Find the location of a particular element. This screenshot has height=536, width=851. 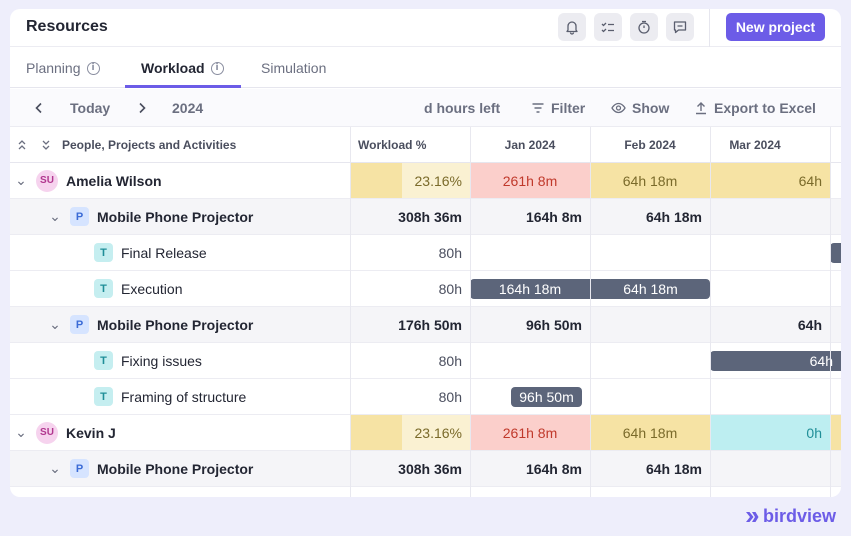

eye-icon is located at coordinates (618, 108).